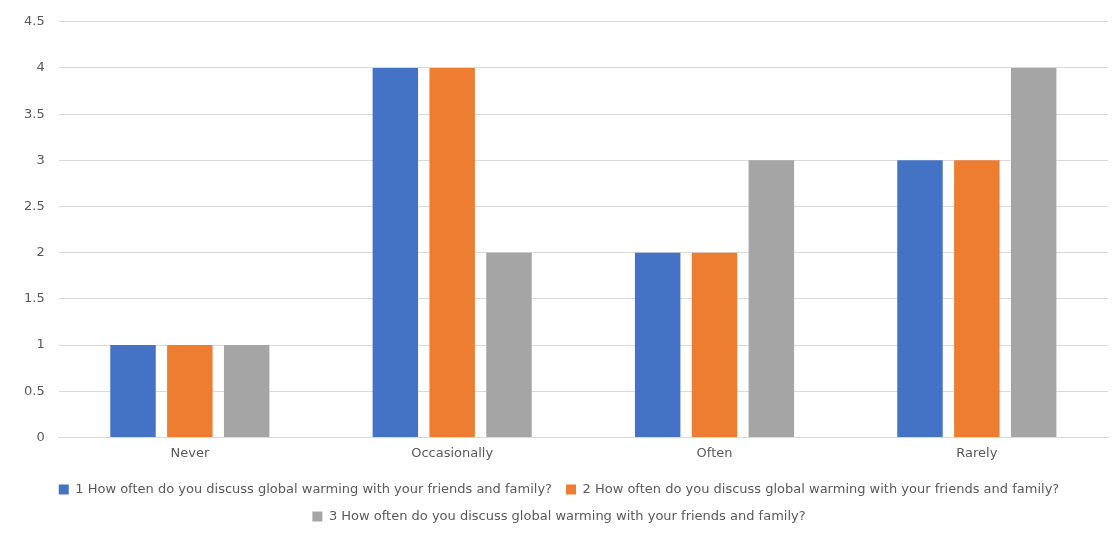 The height and width of the screenshot is (538, 1113). I want to click on y-tick-label: 3.5, so click(34, 113).